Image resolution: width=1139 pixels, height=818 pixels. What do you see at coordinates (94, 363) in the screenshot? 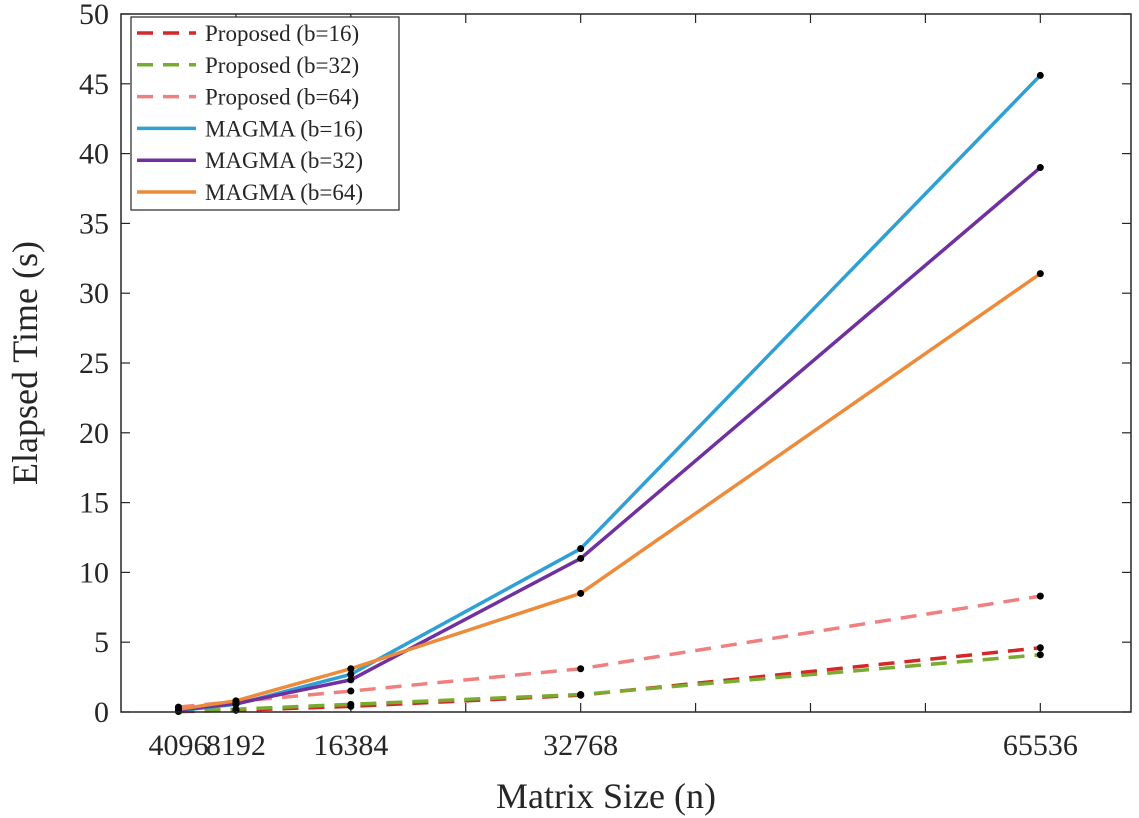
I see `y-tick-label: 25` at bounding box center [94, 363].